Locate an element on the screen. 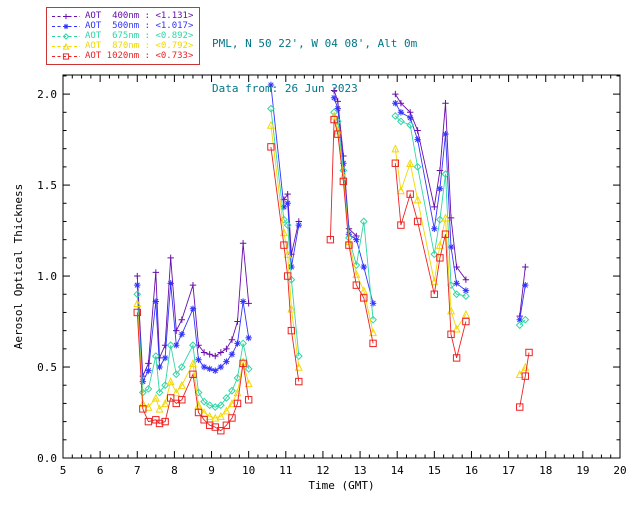 This screenshot has height=512, width=640. legend-entry-aot675: AOT 675nm : <0.892> is located at coordinates (122, 36).